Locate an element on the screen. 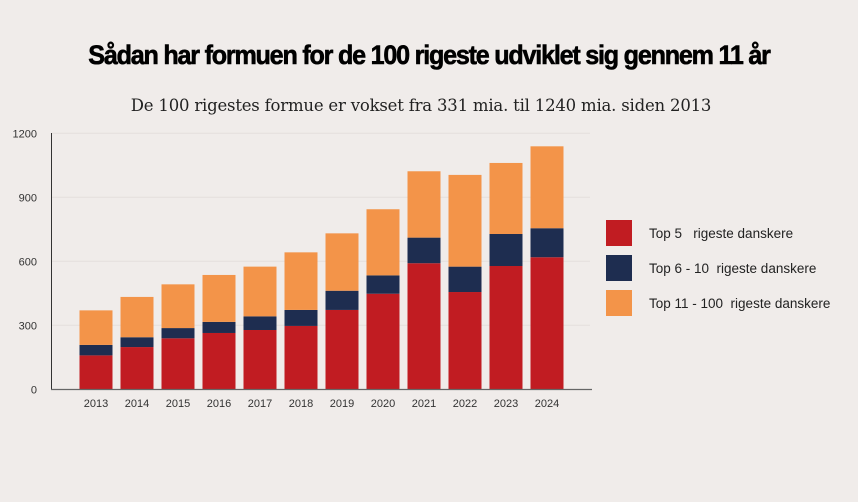 Image resolution: width=858 pixels, height=502 pixels. x-tick-label: 2021 is located at coordinates (424, 404).